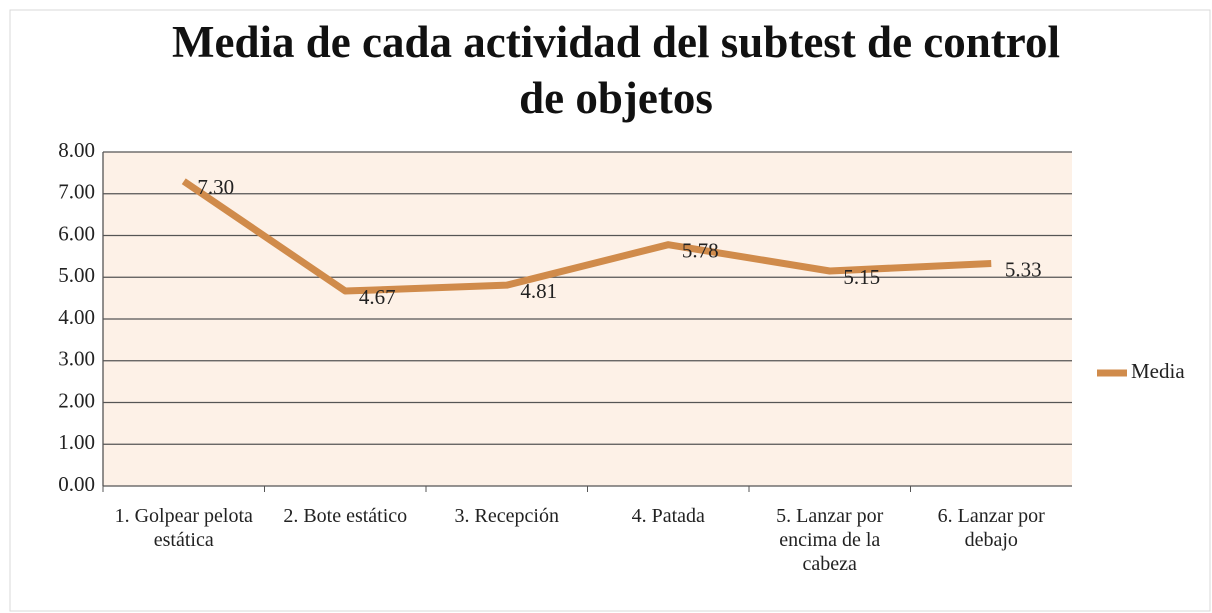 The width and height of the screenshot is (1212, 613). Describe the element at coordinates (377, 297) in the screenshot. I see `data-label: 4.67` at that location.